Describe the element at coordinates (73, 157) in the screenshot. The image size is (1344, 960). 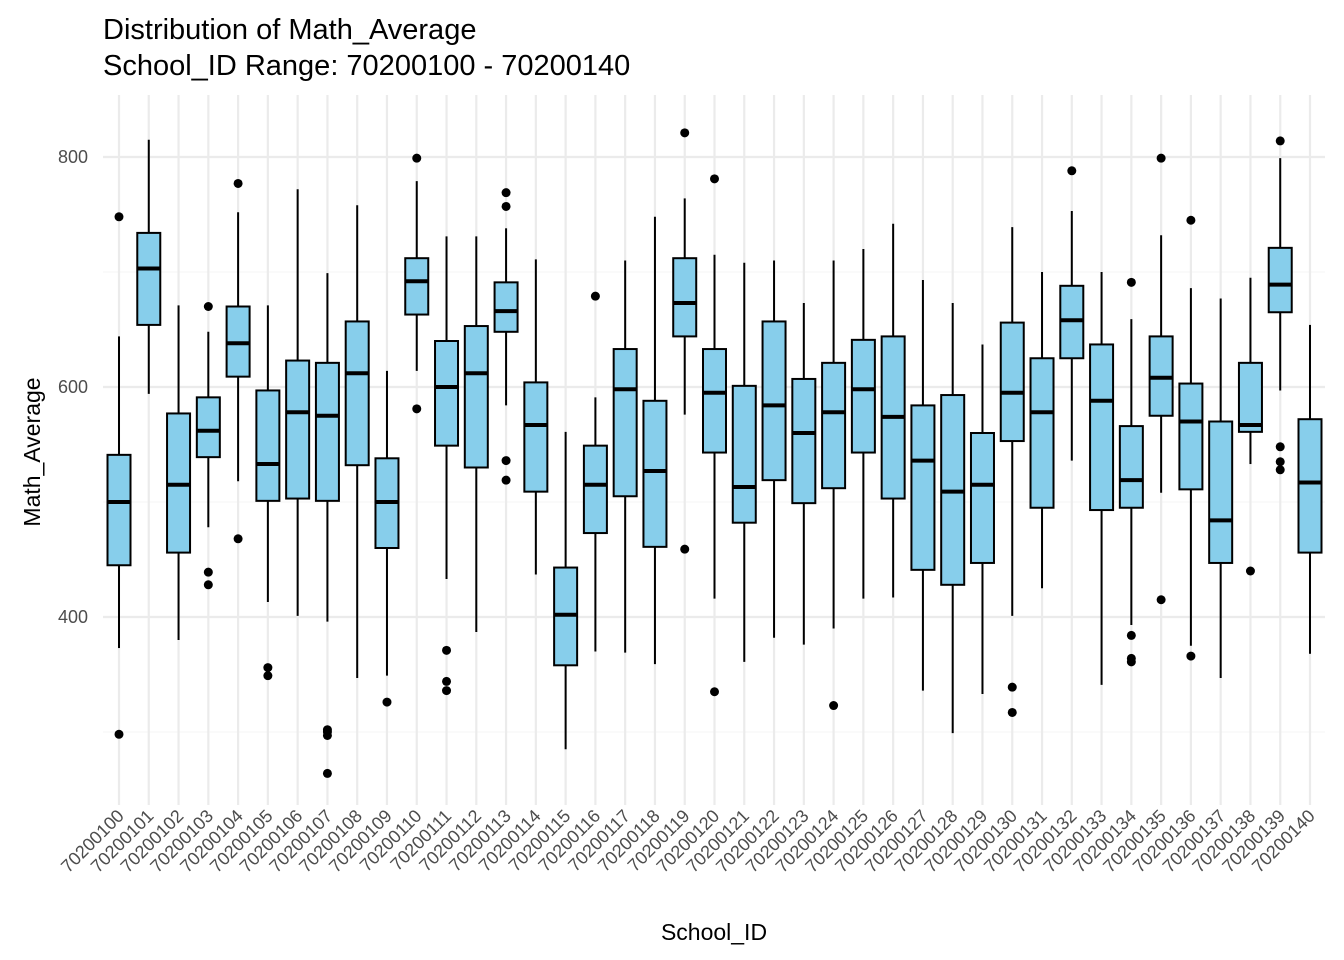
I see `y-tick-label: 800` at that location.